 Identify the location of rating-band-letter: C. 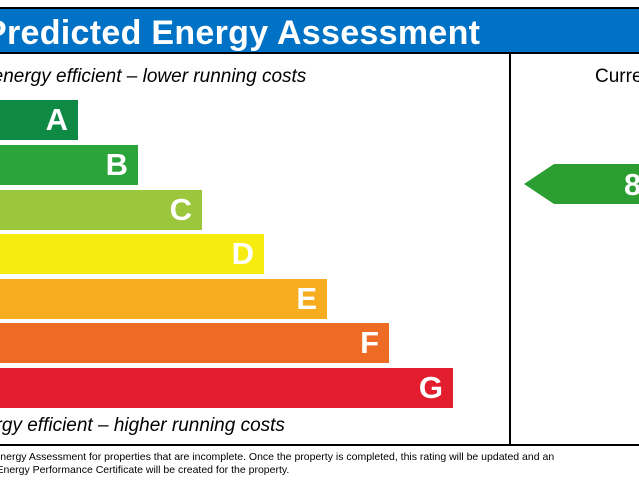
(180, 209).